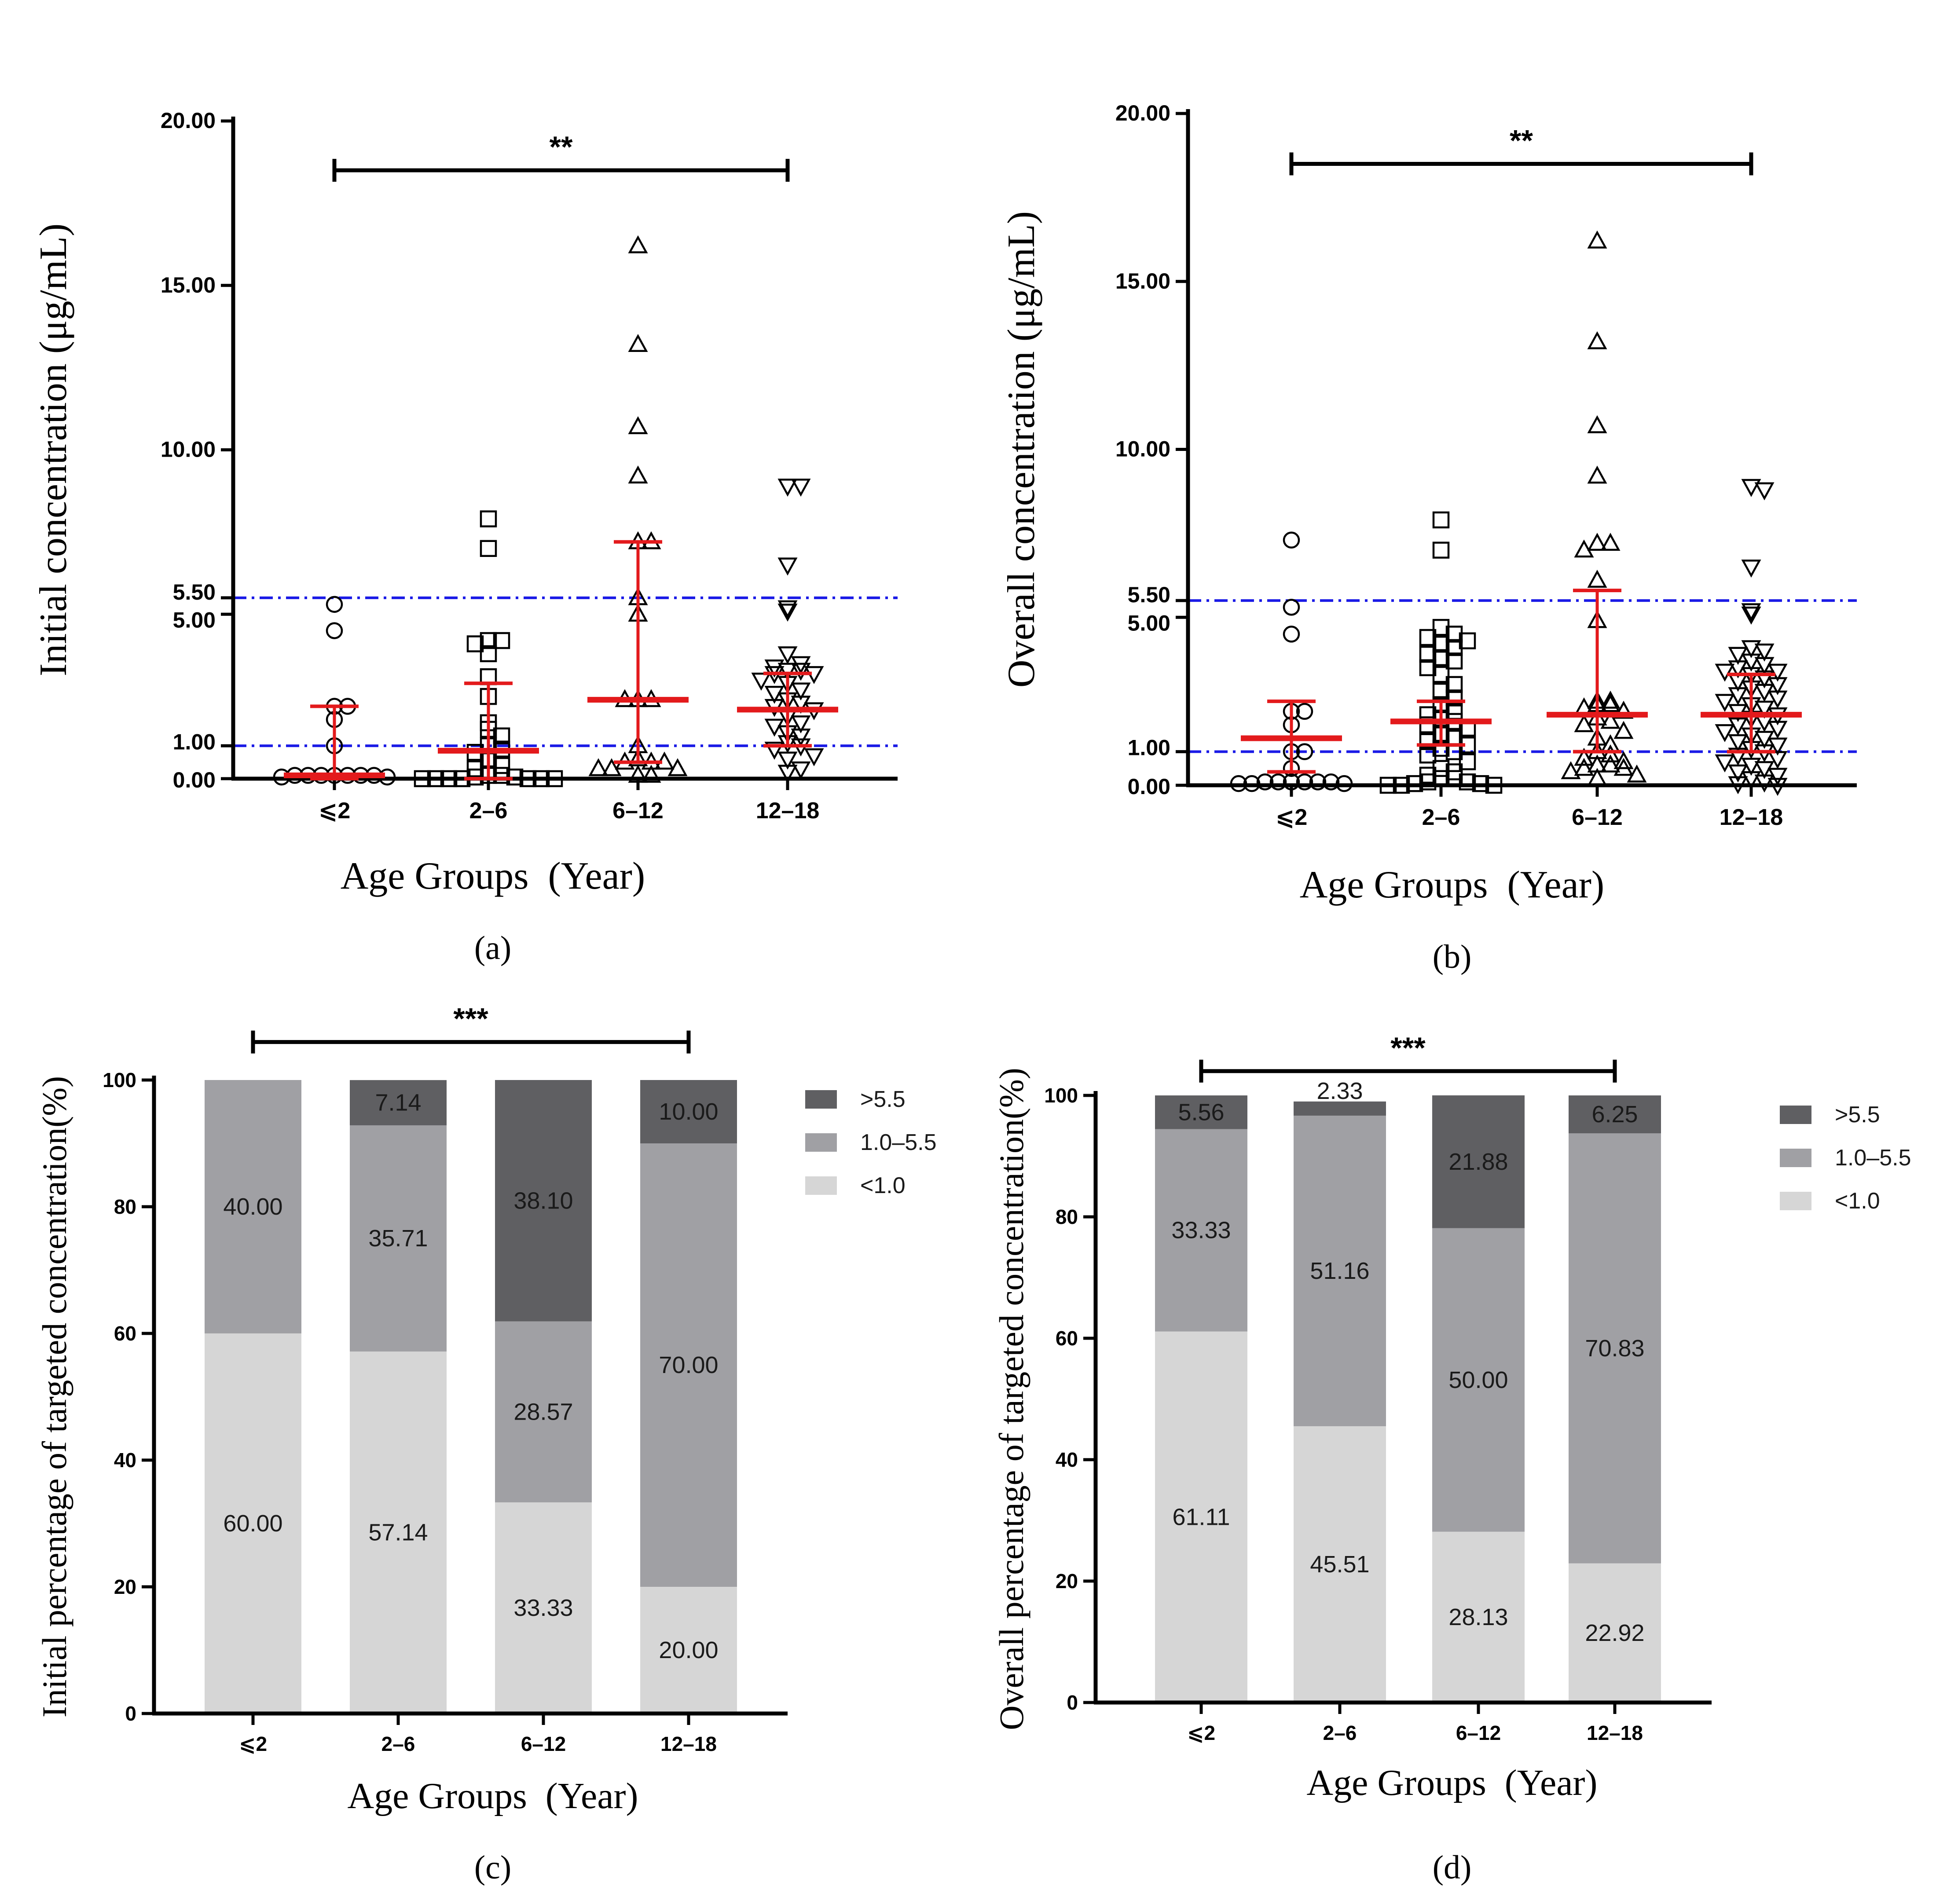 This screenshot has height=1904, width=1936. I want to click on y-tick-label: 15.00, so click(1143, 281).